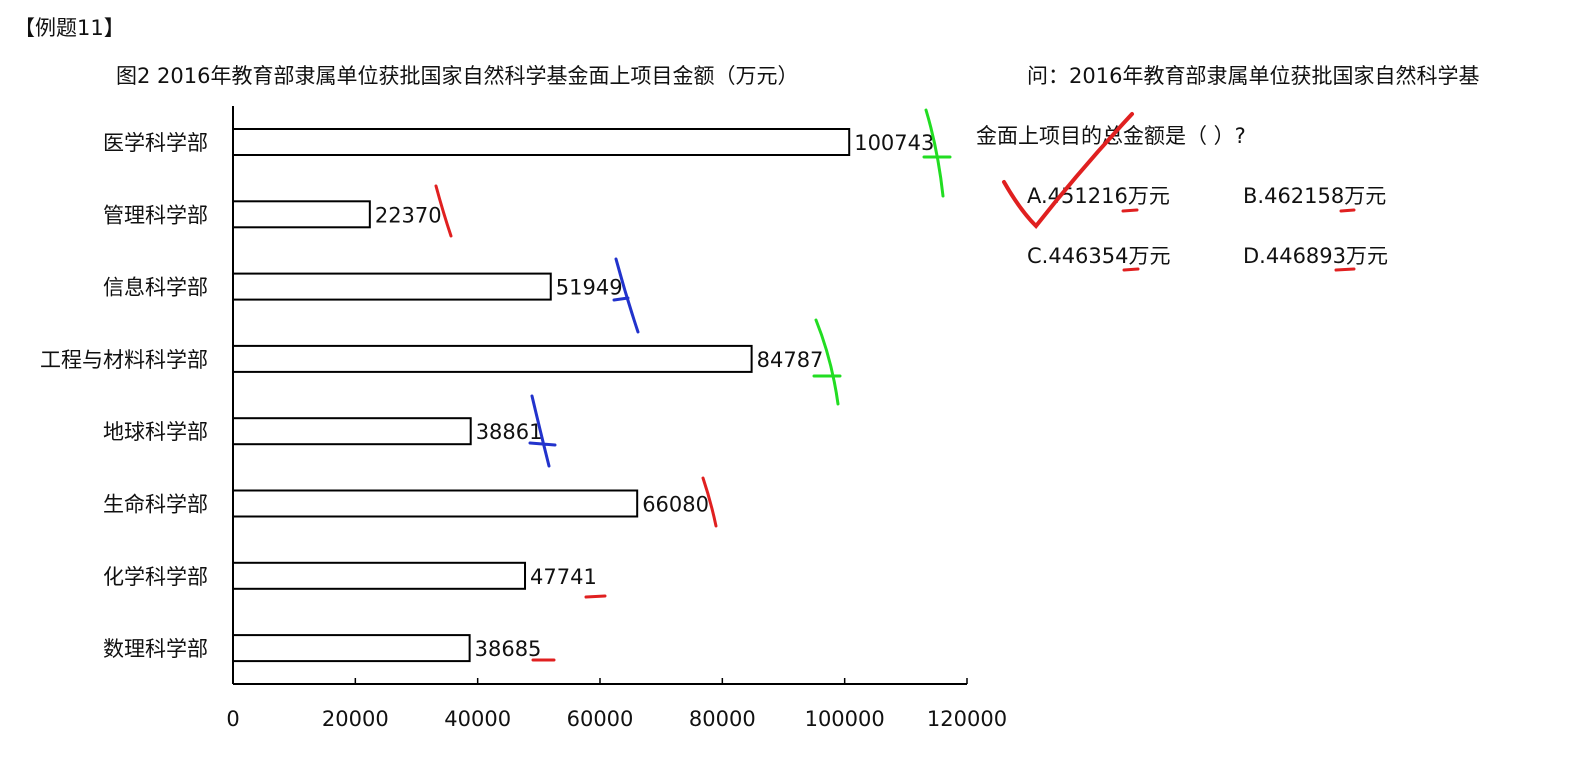 This screenshot has height=774, width=1582. What do you see at coordinates (967, 719) in the screenshot?
I see `x-tick-label: 120000` at bounding box center [967, 719].